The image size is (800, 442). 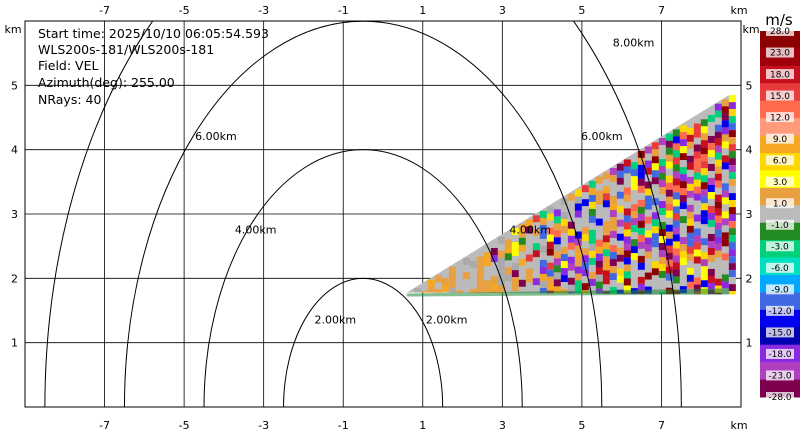 What do you see at coordinates (661, 10) in the screenshot?
I see `x-tick-label-top: 7` at bounding box center [661, 10].